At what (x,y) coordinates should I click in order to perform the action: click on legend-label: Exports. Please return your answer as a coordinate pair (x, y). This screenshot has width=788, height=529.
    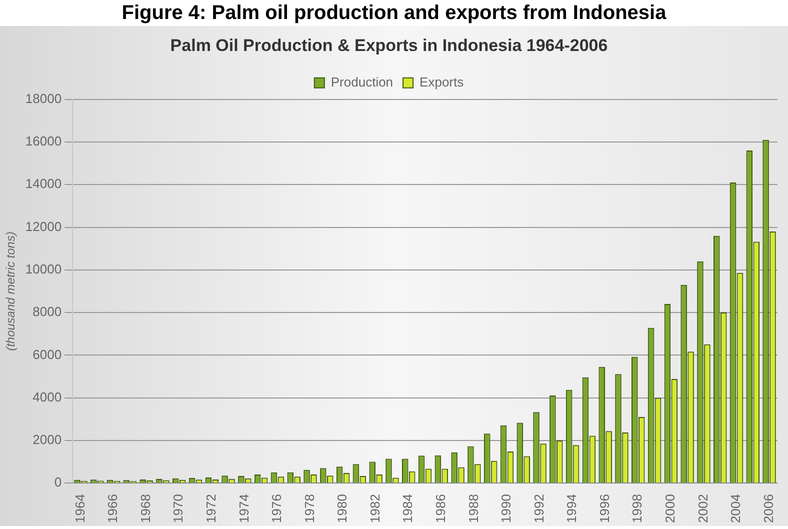
    Looking at the image, I should click on (442, 82).